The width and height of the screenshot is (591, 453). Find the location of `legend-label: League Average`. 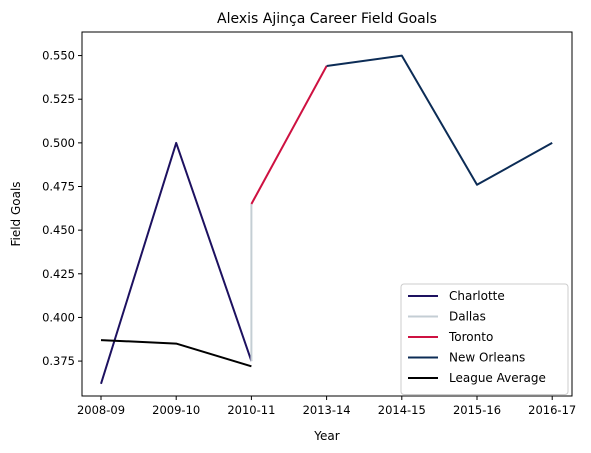

legend-label: League Average is located at coordinates (497, 378).